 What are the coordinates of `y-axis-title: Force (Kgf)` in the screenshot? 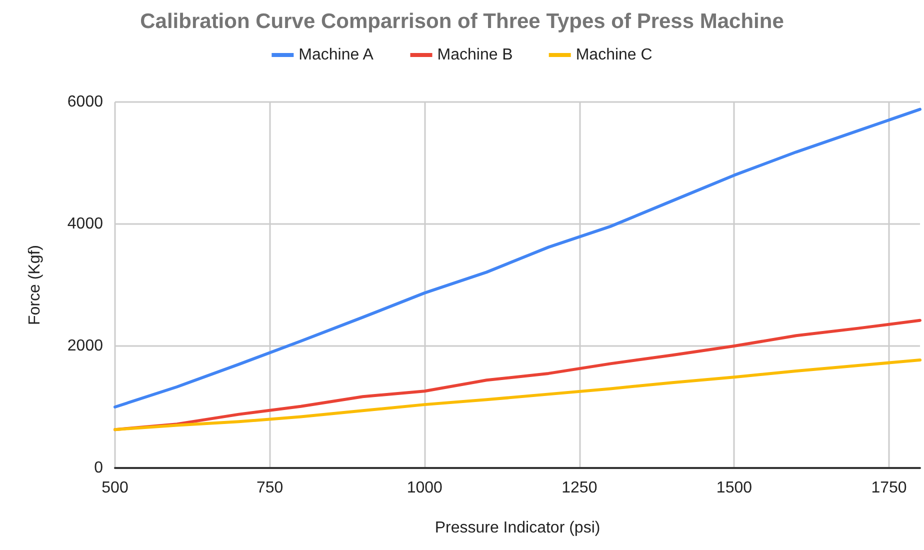 It's located at (35, 285).